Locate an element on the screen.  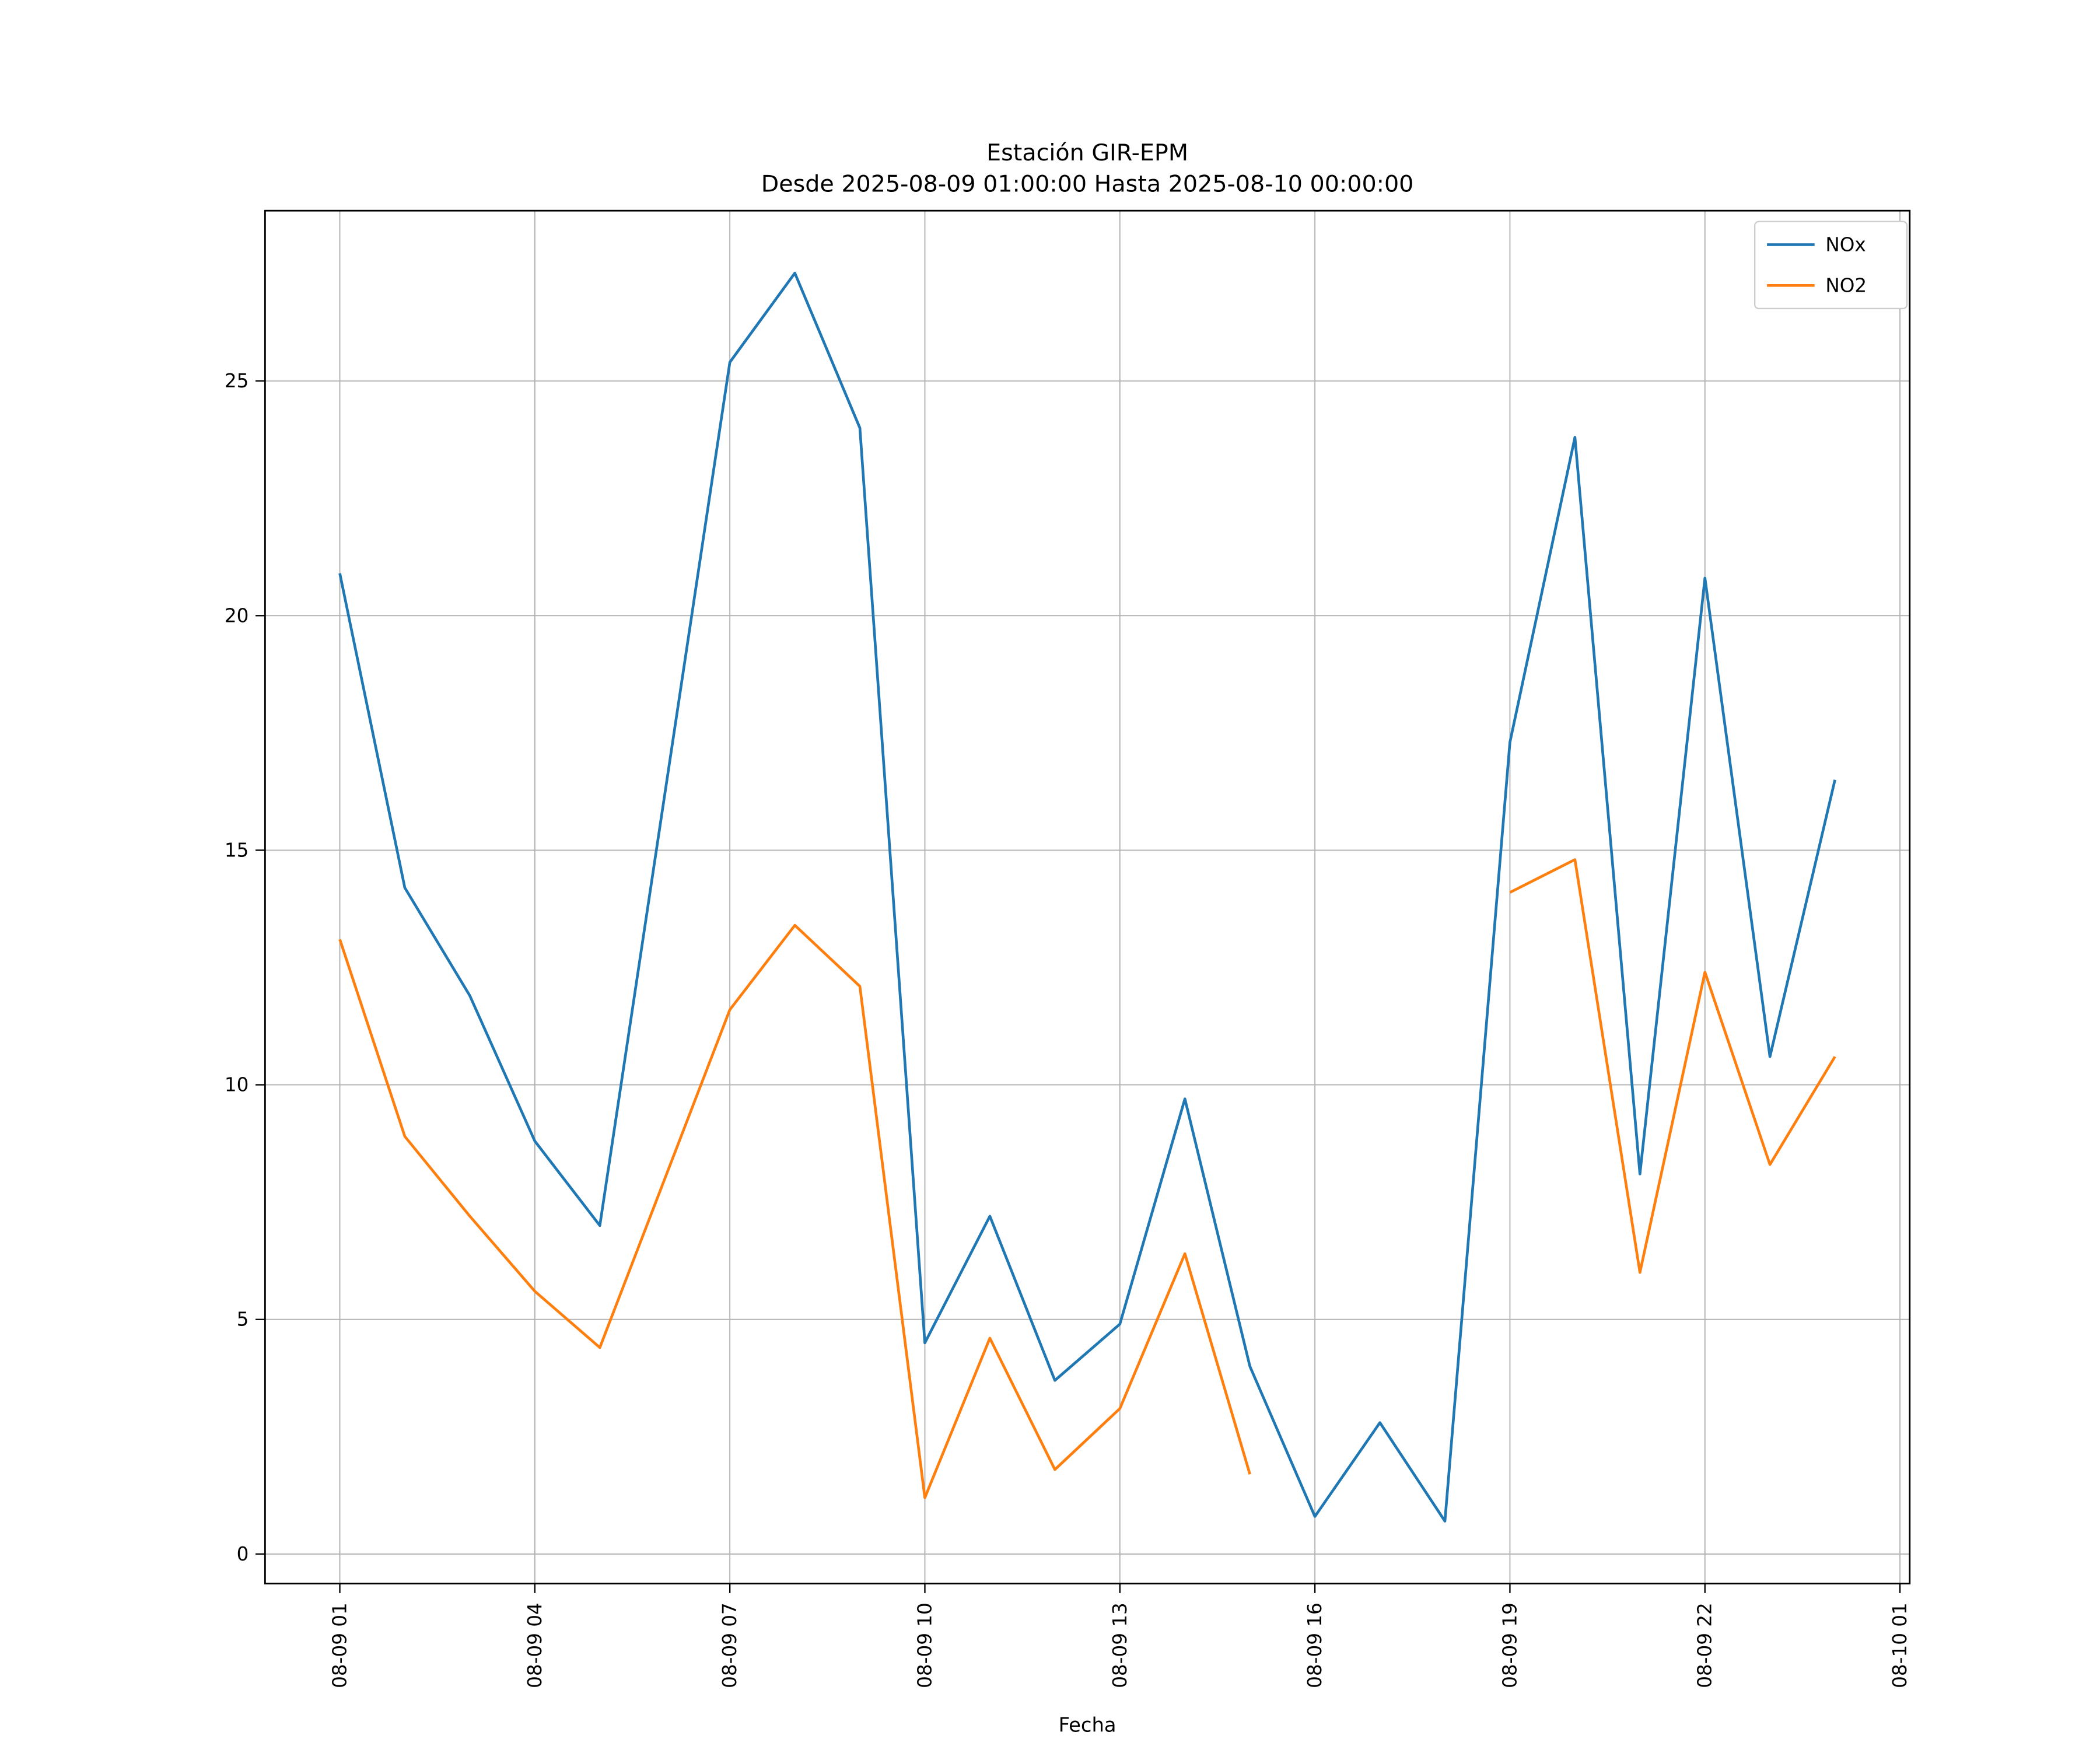
legend-label-nox: NOx is located at coordinates (1845, 244).